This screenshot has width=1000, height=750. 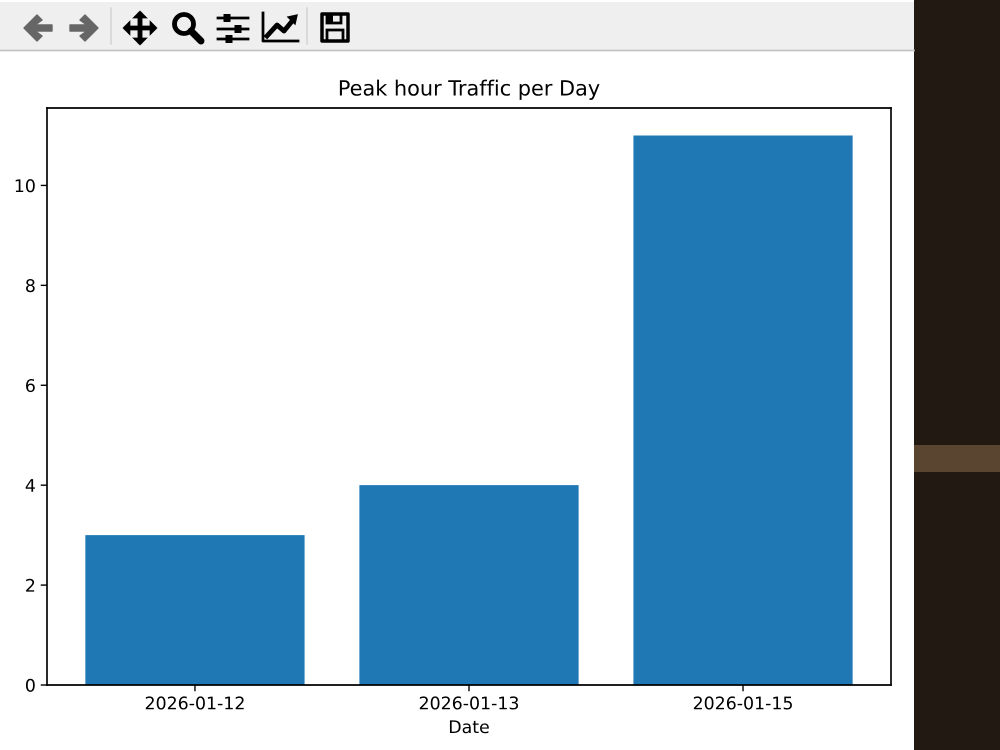 I want to click on y-tick-label: 6, so click(x=30, y=385).